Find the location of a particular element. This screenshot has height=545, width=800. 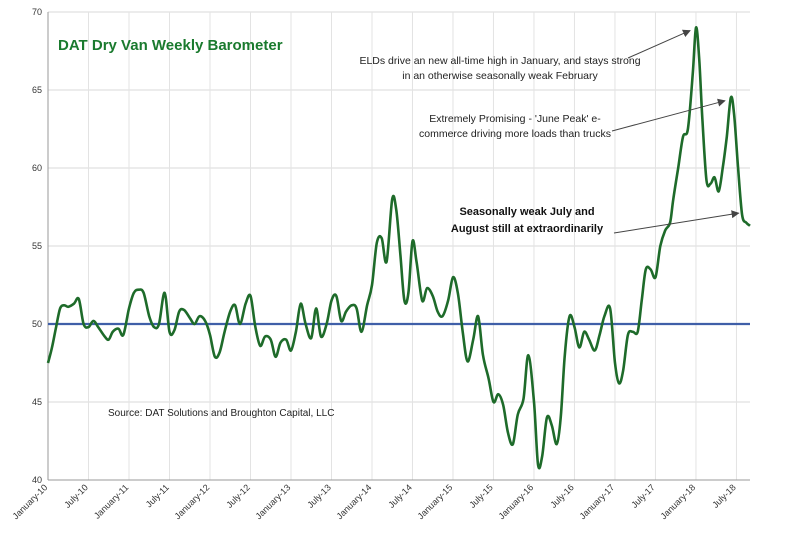

y-tick-label: 65 is located at coordinates (37, 90).